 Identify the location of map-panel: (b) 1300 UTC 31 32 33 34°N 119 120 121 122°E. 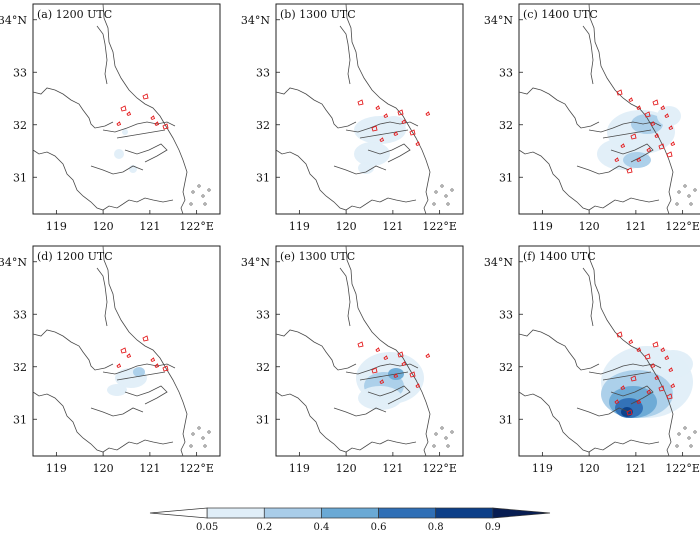
(352, 118).